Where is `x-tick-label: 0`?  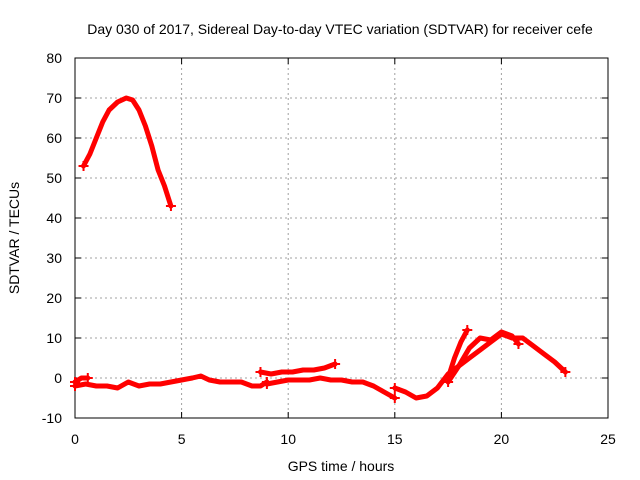 x-tick-label: 0 is located at coordinates (75, 439).